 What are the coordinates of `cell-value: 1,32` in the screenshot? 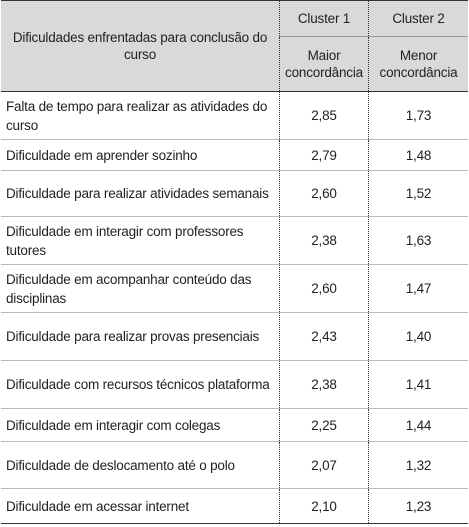 It's located at (418, 465).